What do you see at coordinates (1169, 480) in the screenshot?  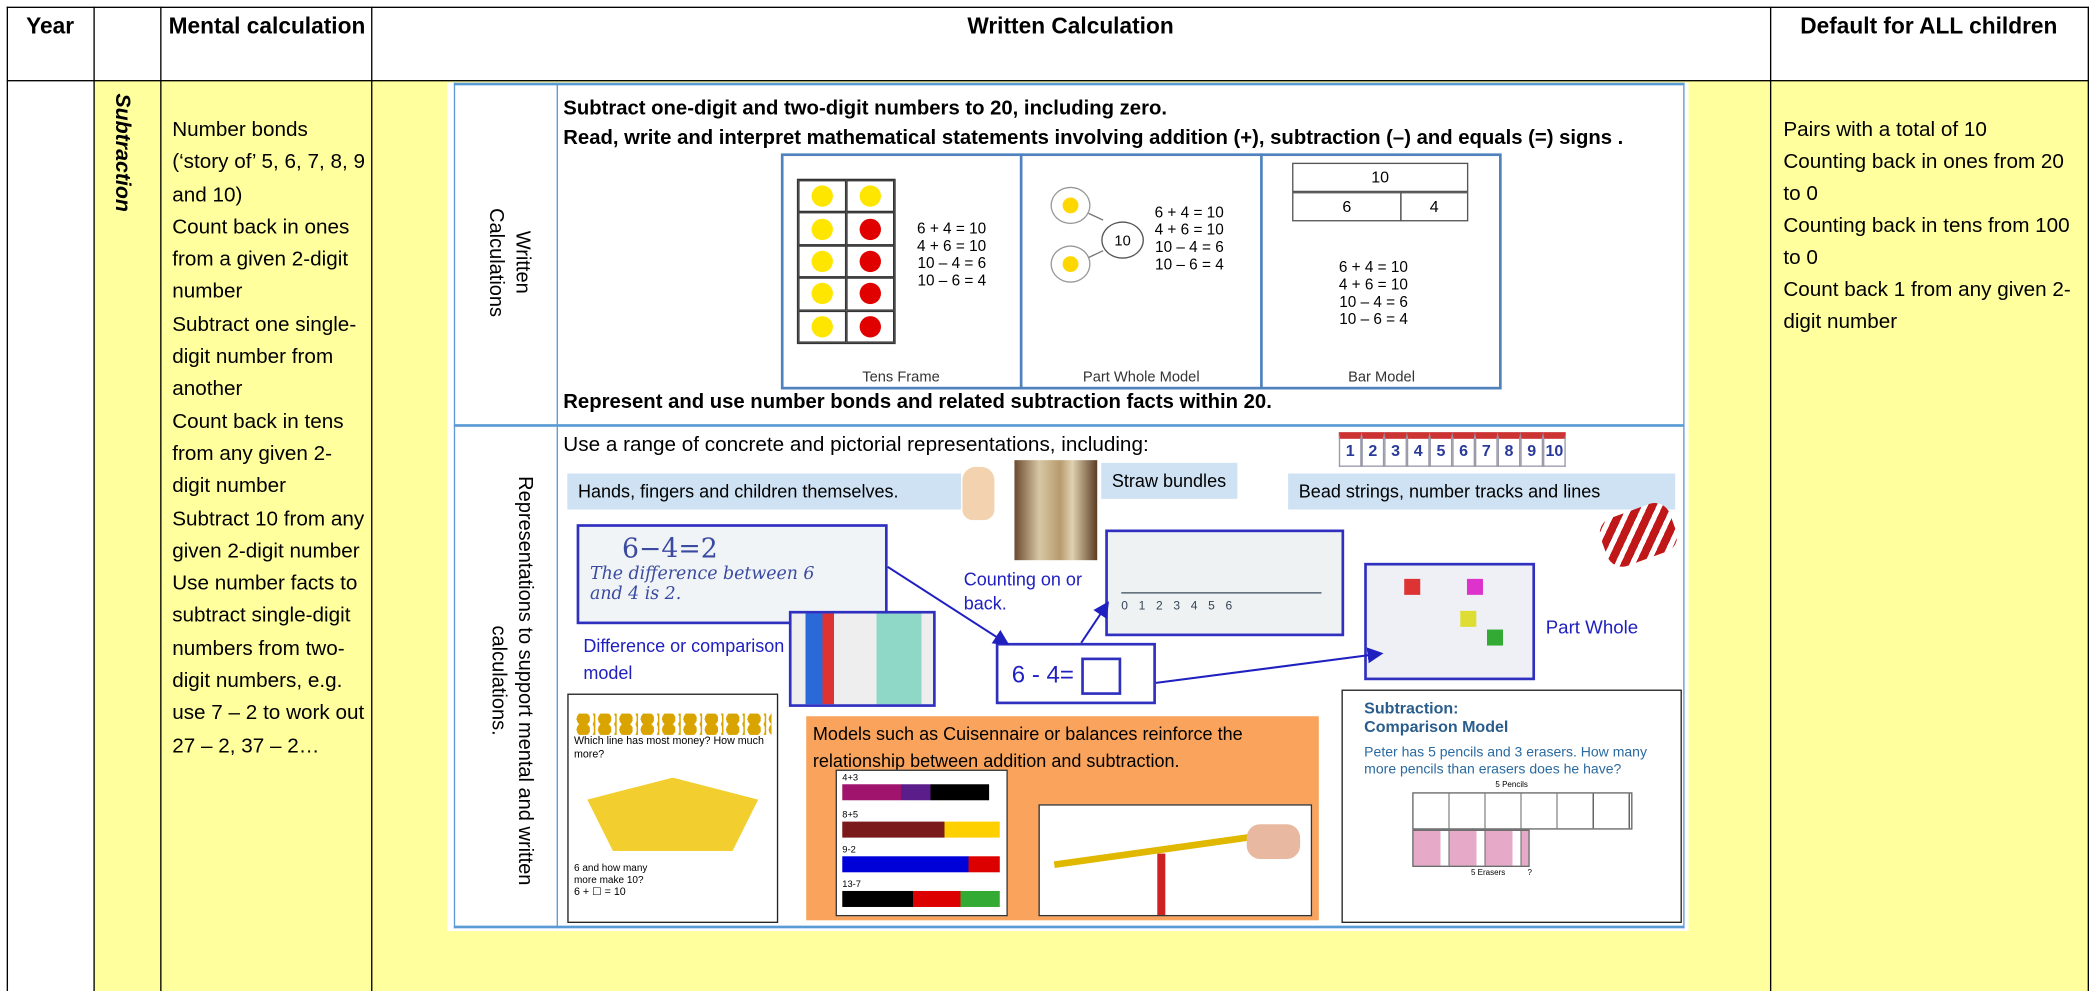 I see `label-straws: Straw bundles` at bounding box center [1169, 480].